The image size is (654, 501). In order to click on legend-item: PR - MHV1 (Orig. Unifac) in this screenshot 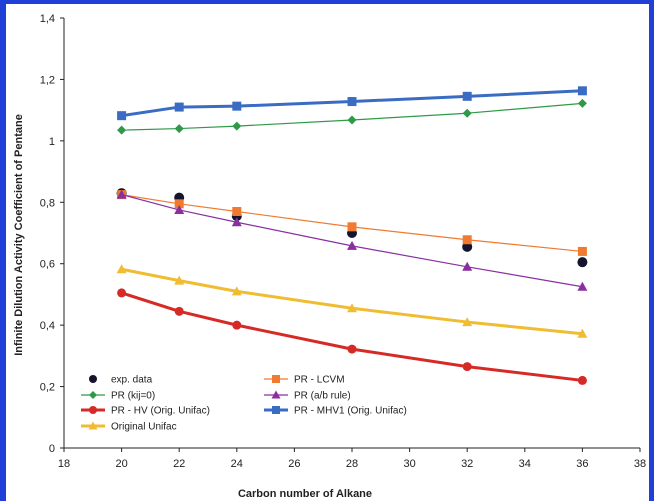, I will do `click(335, 411)`.